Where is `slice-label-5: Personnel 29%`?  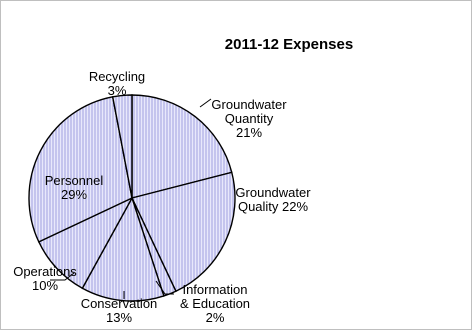 slice-label-5: Personnel 29% is located at coordinates (74, 187).